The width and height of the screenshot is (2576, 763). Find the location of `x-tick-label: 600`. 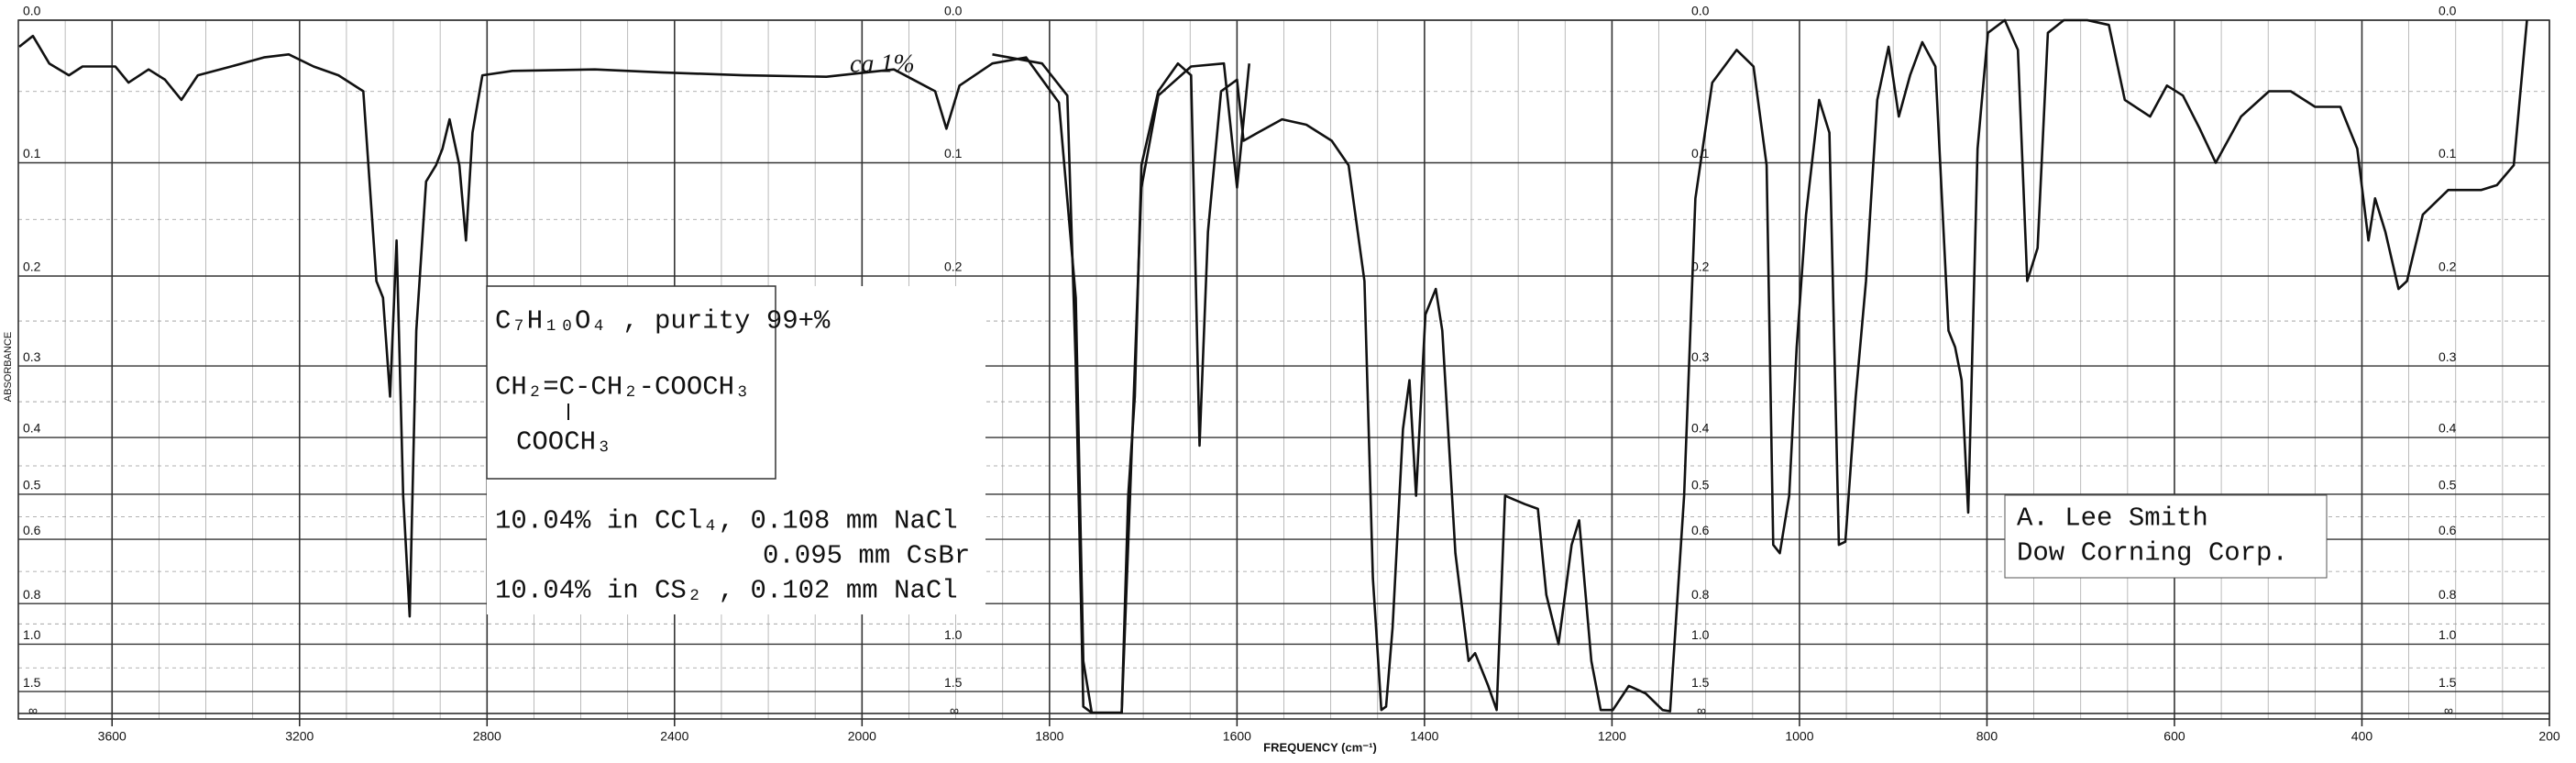

x-tick-label: 600 is located at coordinates (2174, 737).